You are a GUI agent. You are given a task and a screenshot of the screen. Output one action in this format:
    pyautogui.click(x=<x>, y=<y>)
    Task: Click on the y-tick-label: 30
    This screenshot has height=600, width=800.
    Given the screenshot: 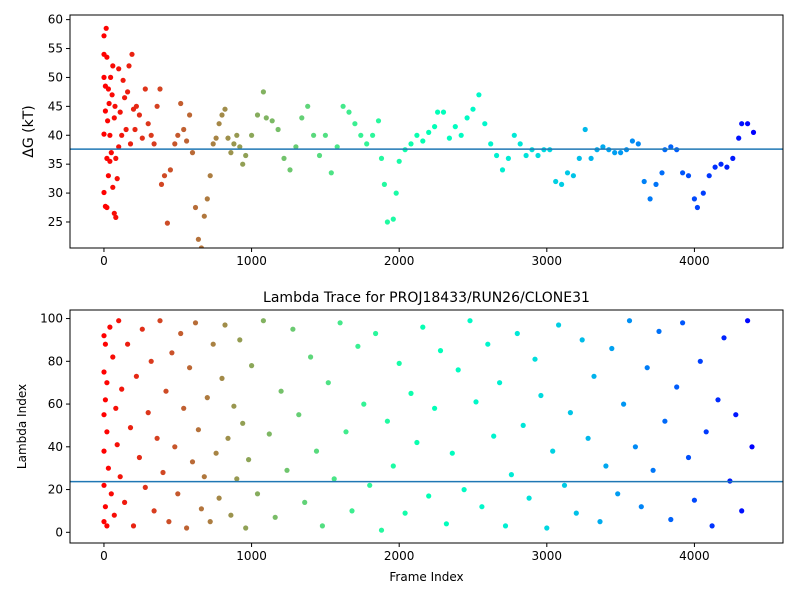 What is the action you would take?
    pyautogui.click(x=55, y=193)
    